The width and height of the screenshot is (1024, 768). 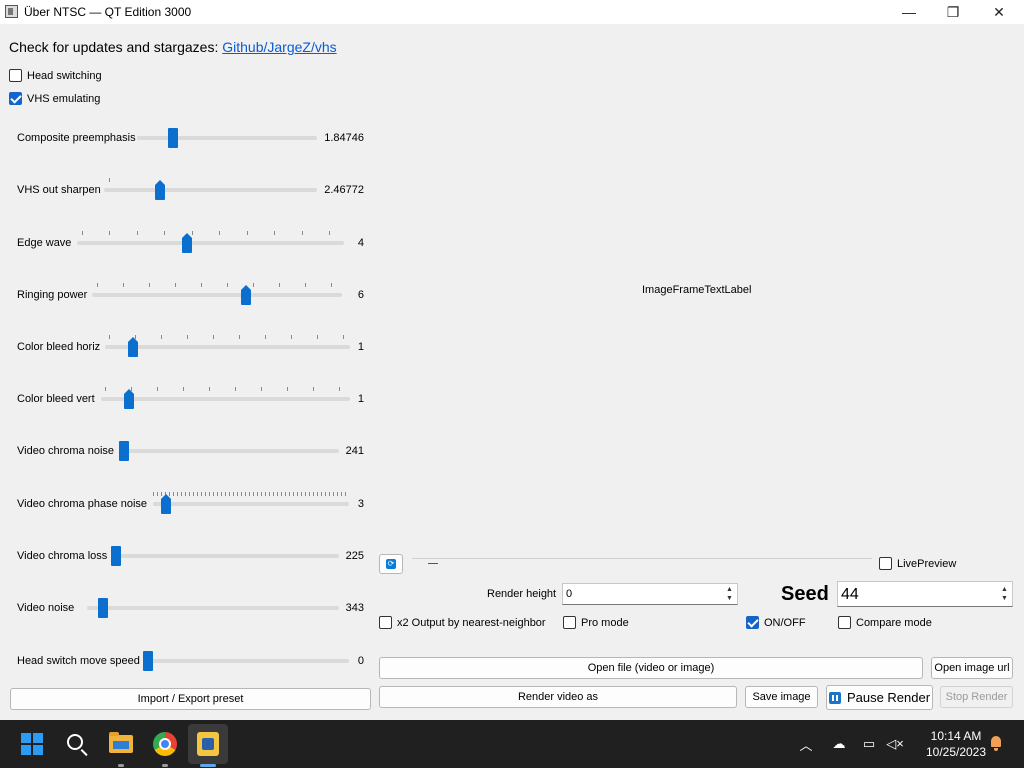 What do you see at coordinates (344, 138) in the screenshot?
I see `slider-value: 1.84746` at bounding box center [344, 138].